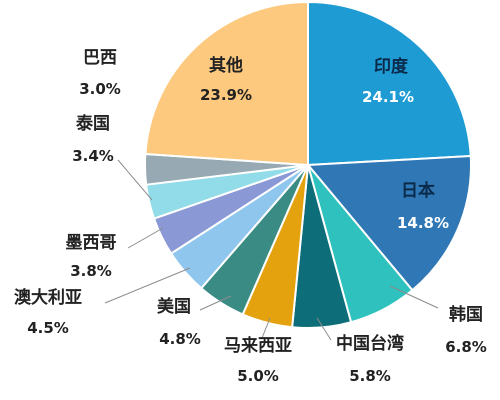 The image size is (500, 400). What do you see at coordinates (48, 328) in the screenshot?
I see `slice-value-澳大利亚: 4.5%` at bounding box center [48, 328].